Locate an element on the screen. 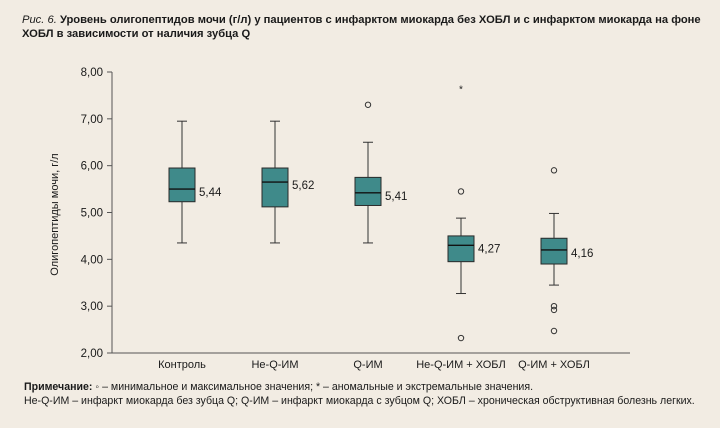 The height and width of the screenshot is (428, 720). median-label: 4,16 is located at coordinates (582, 254).